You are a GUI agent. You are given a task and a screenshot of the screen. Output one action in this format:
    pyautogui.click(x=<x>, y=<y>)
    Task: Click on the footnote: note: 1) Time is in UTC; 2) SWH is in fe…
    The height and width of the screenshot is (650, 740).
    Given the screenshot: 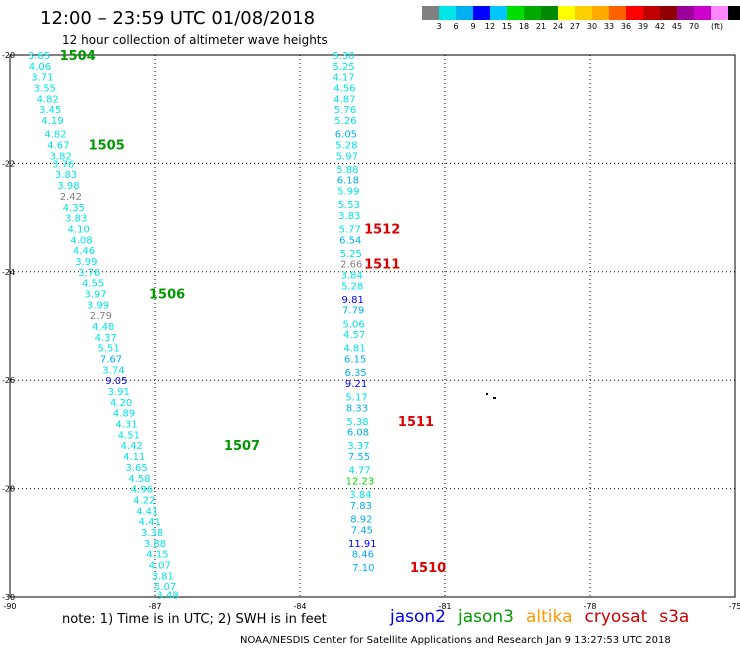 What is the action you would take?
    pyautogui.click(x=194, y=619)
    